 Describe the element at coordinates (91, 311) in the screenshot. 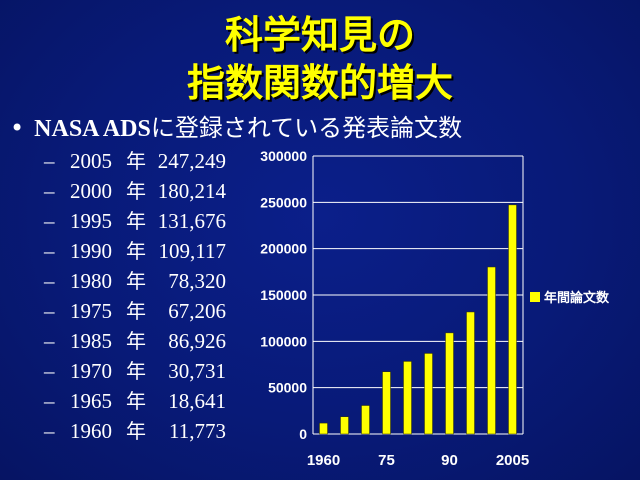

I see `list-item-year: 1975` at that location.